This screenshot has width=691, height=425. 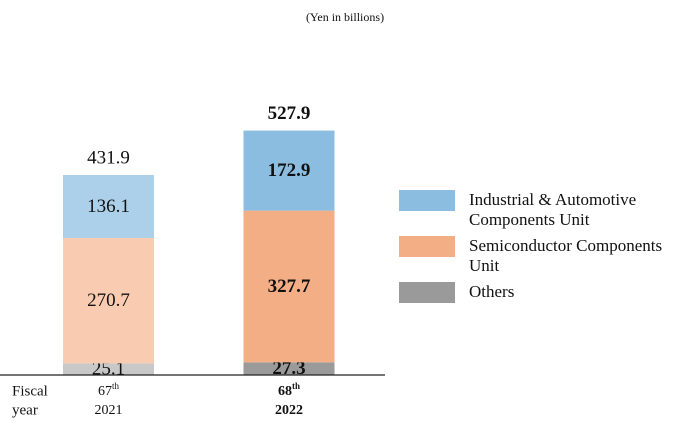 I want to click on legend-item: Semiconductor Components Unit, so click(x=545, y=256).